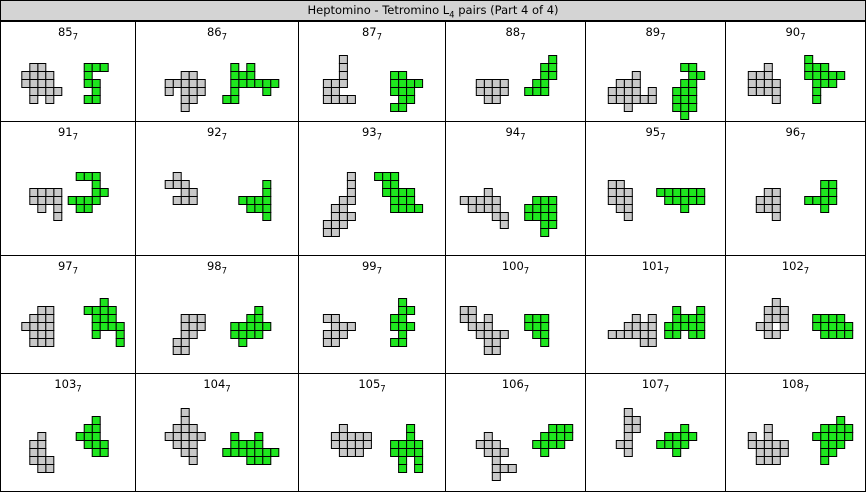 Image resolution: width=866 pixels, height=493 pixels. Describe the element at coordinates (217, 188) in the screenshot. I see `pair-cell: 927` at that location.